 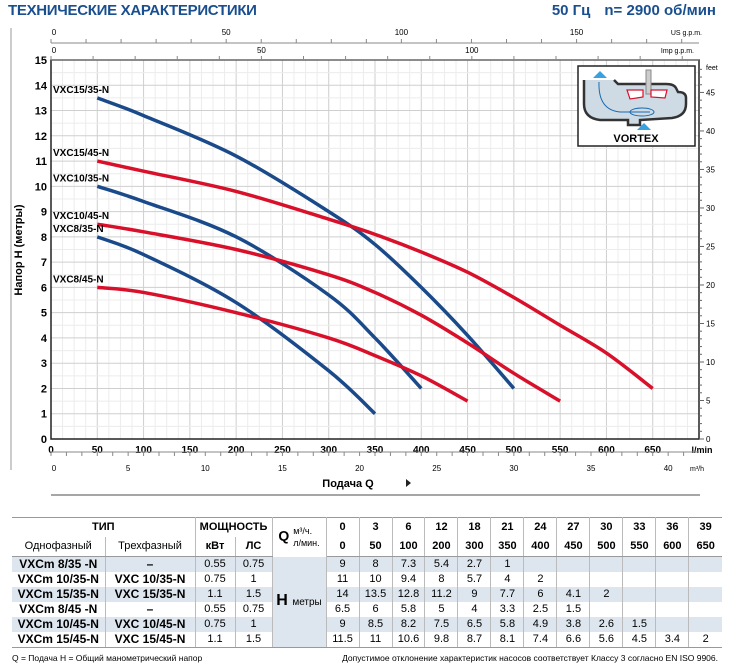 I want to click on m3h-tick-label: 0, so click(x=54, y=468).